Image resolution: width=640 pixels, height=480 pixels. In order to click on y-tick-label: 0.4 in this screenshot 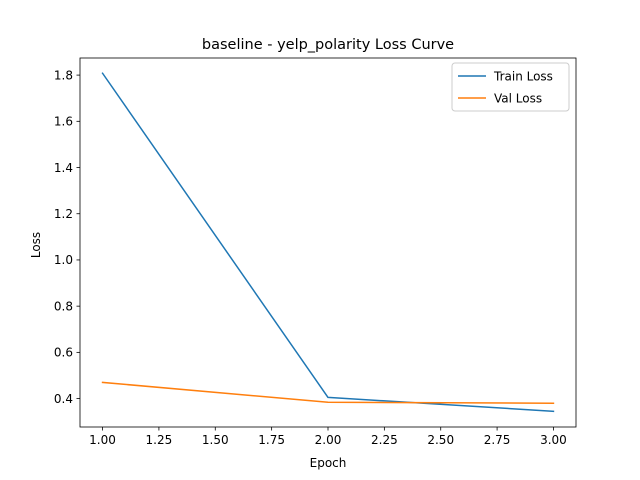, I will do `click(63, 399)`.